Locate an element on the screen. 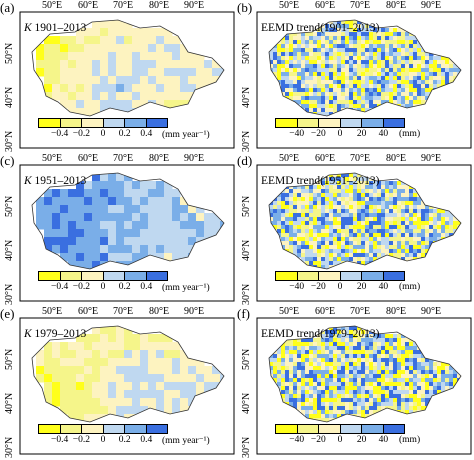  title-text: EEMD trend(1951–2013) is located at coordinates (320, 181).